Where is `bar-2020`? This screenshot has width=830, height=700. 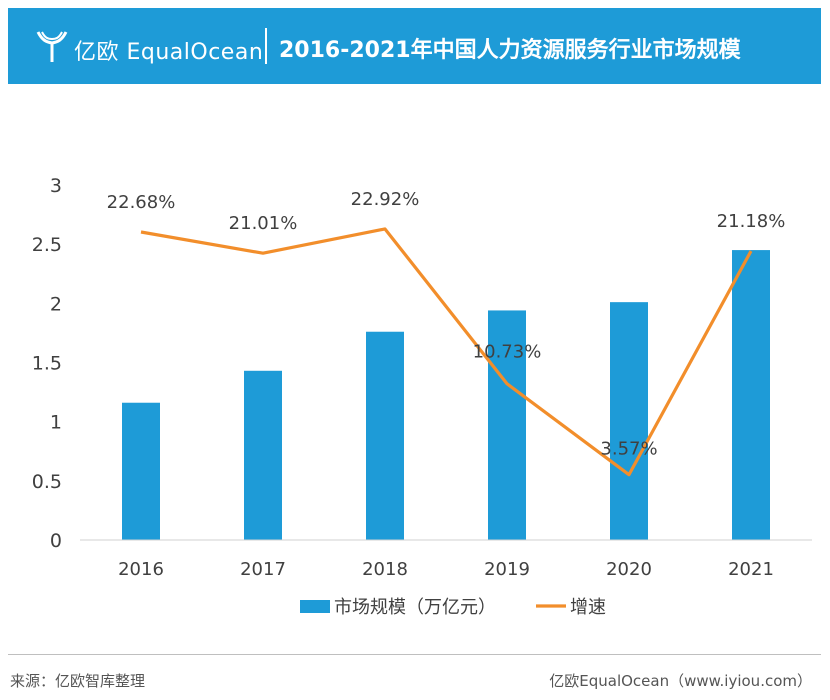
bar-2020 is located at coordinates (629, 421).